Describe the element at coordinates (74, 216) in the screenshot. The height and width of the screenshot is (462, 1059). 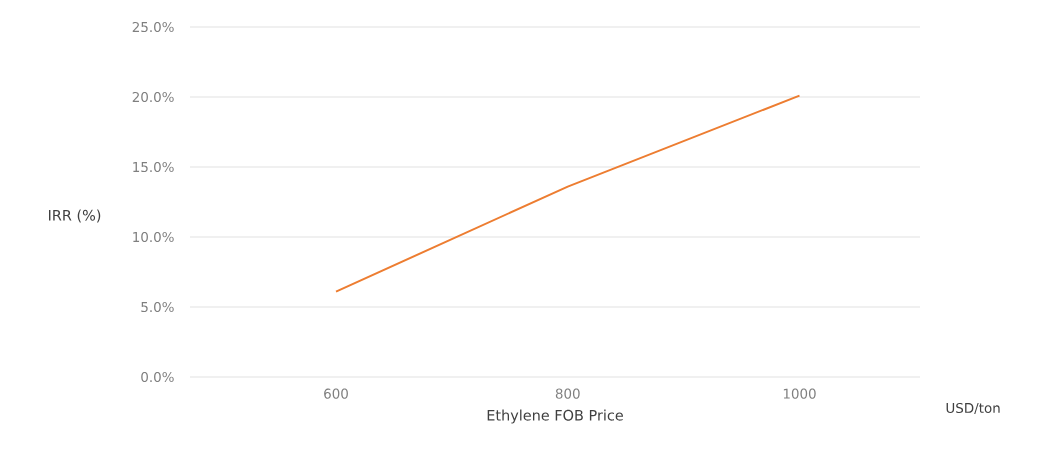
I see `y-axis-title: IRR (%)` at that location.